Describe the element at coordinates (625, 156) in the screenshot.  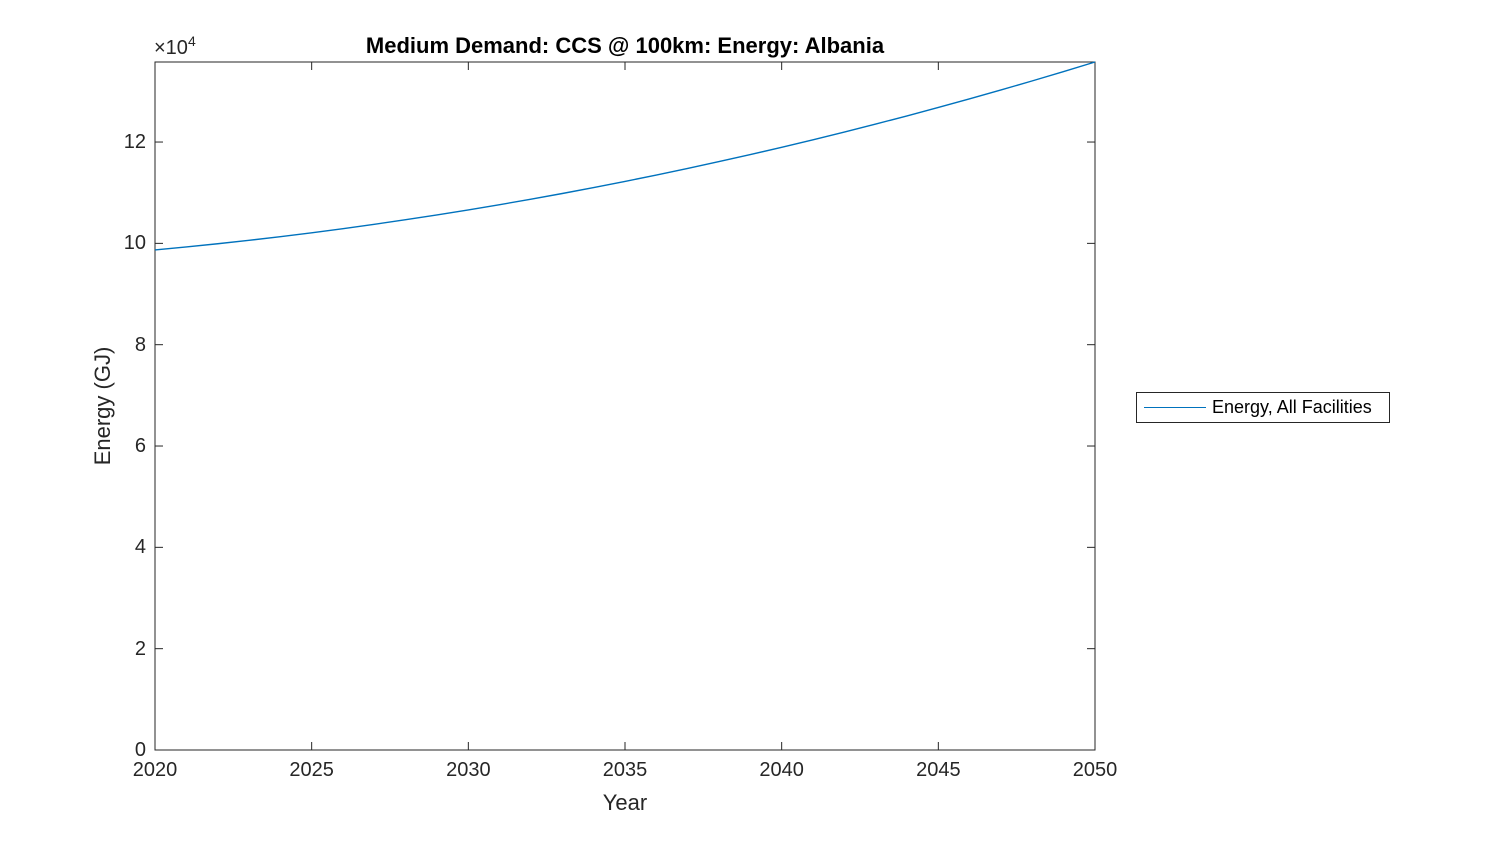
I see `data-line` at that location.